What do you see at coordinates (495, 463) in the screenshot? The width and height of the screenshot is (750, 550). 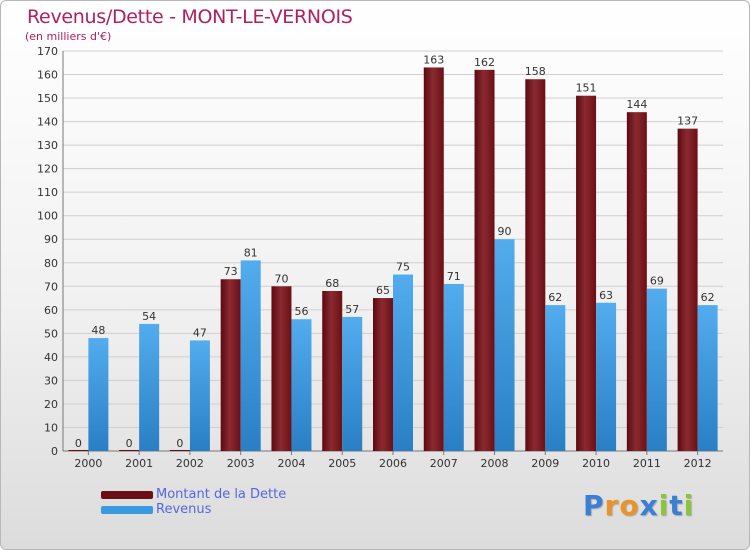 I see `x-tick-label: 2008` at bounding box center [495, 463].